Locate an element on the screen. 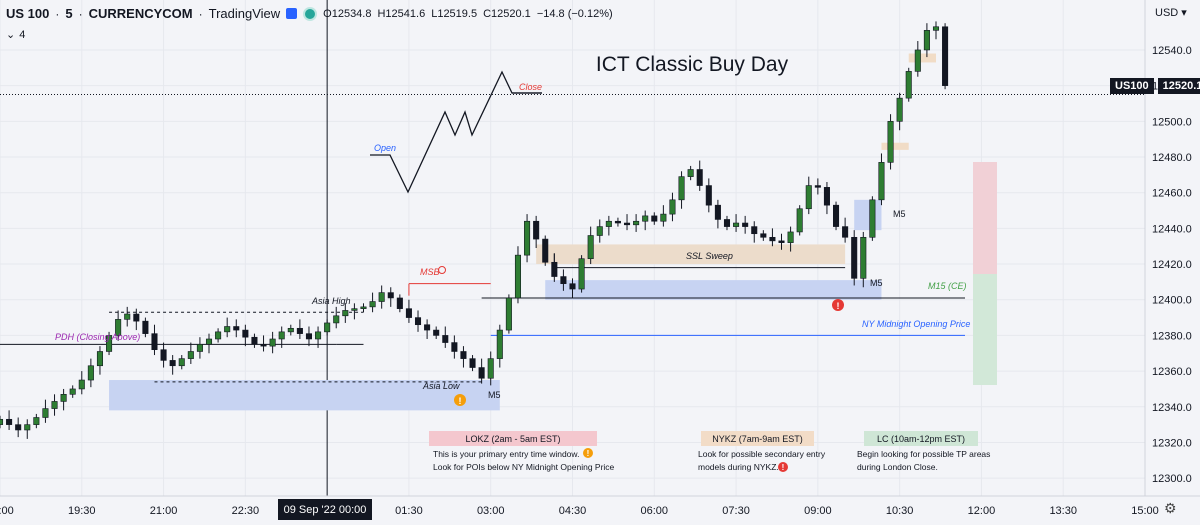 This screenshot has height=525, width=1200. msb-label: MSB is located at coordinates (430, 272).